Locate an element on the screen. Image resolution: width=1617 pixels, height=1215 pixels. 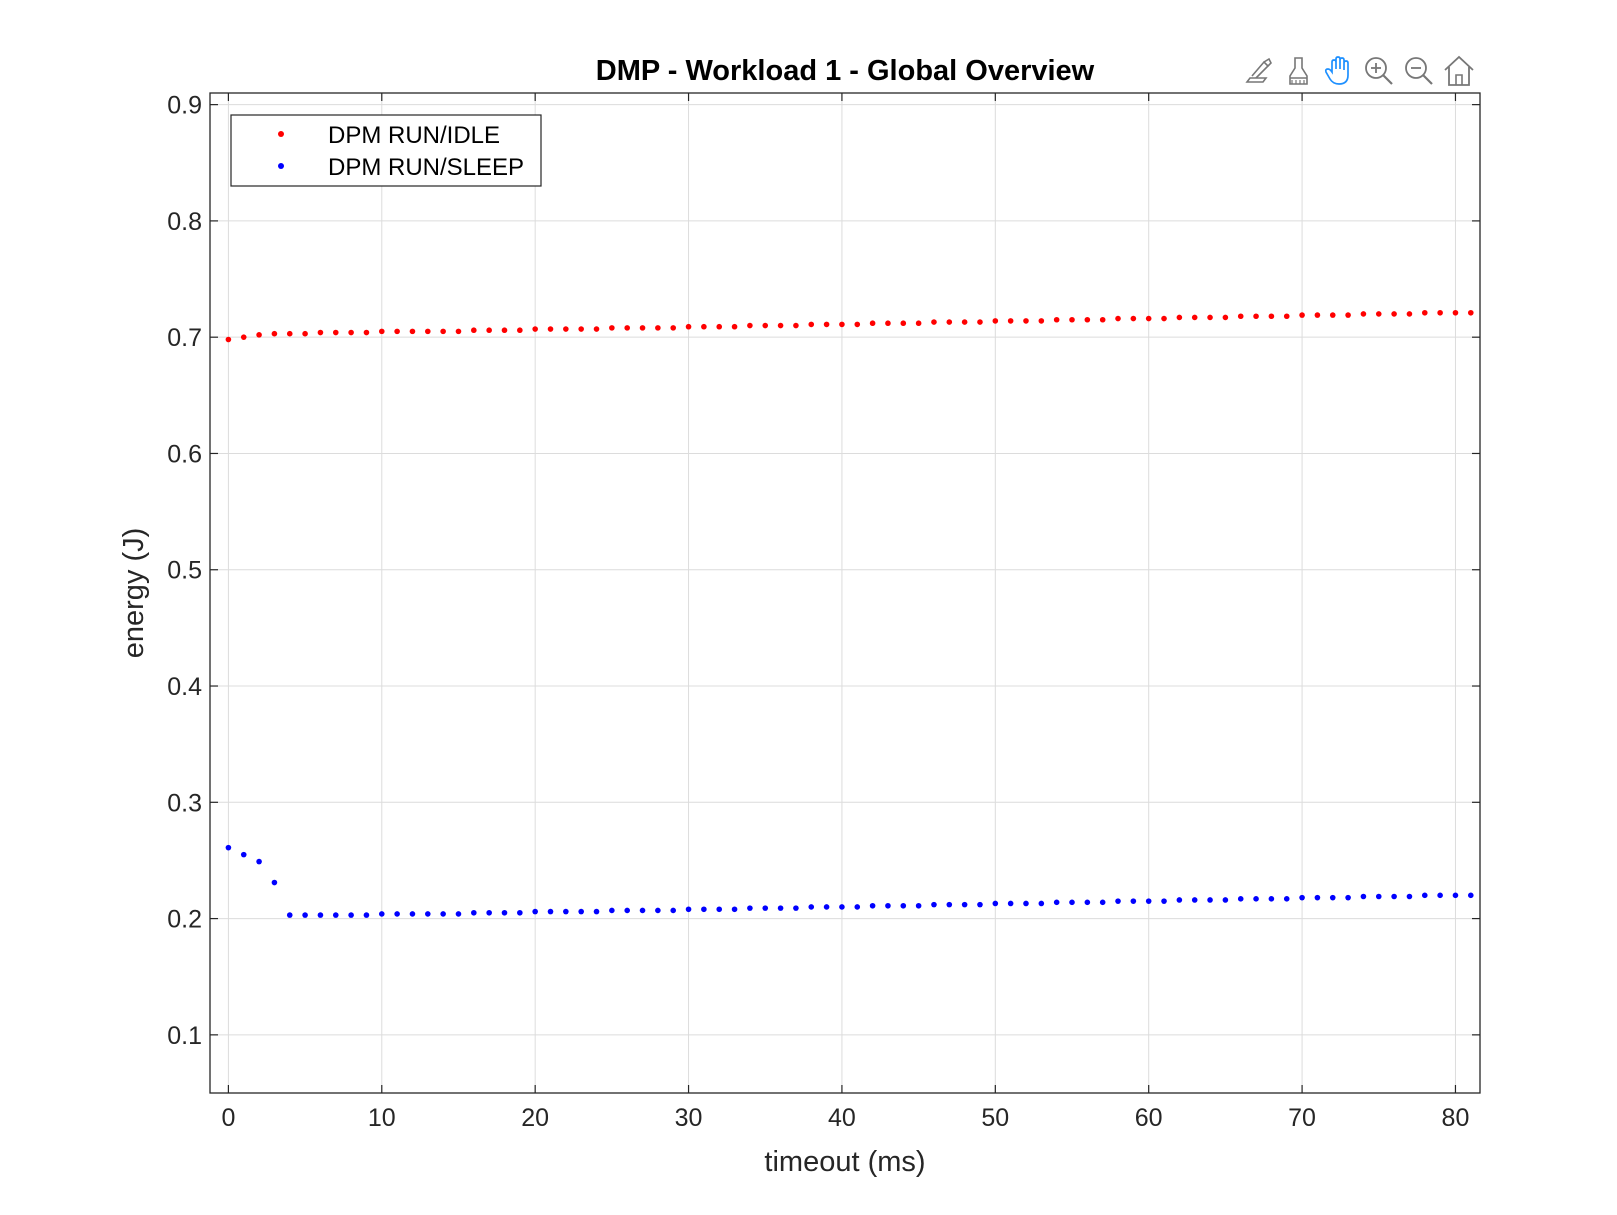
y-tick-label: 0.7 is located at coordinates (184, 338).